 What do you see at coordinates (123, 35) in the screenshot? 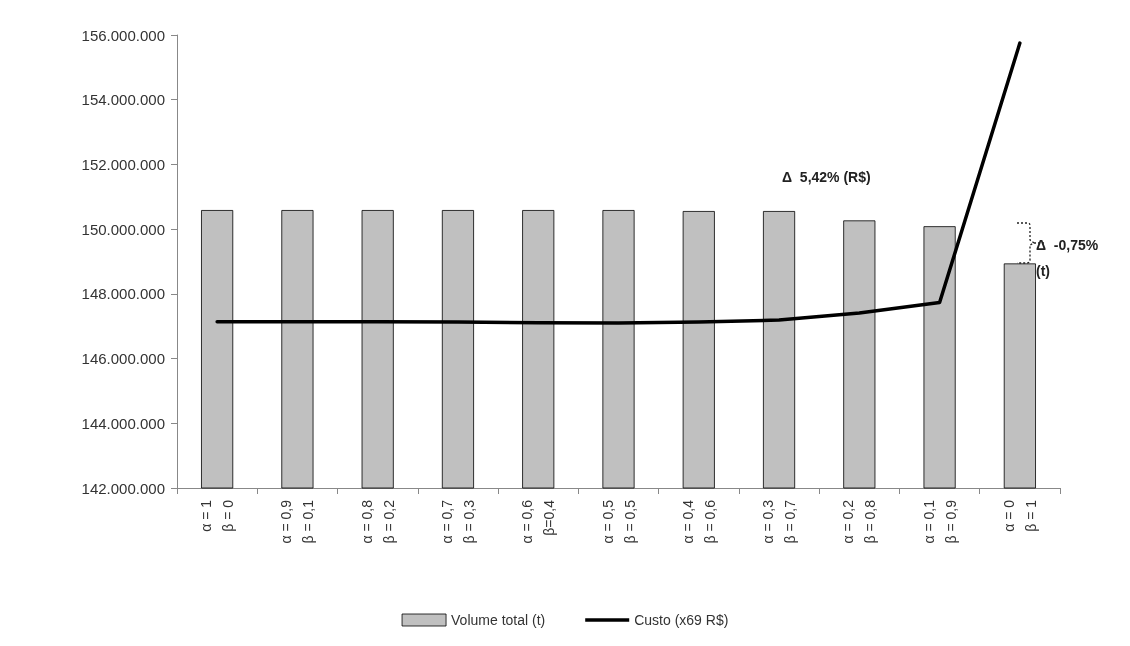
I see `y-tick-label: 156.000.000` at bounding box center [123, 35].